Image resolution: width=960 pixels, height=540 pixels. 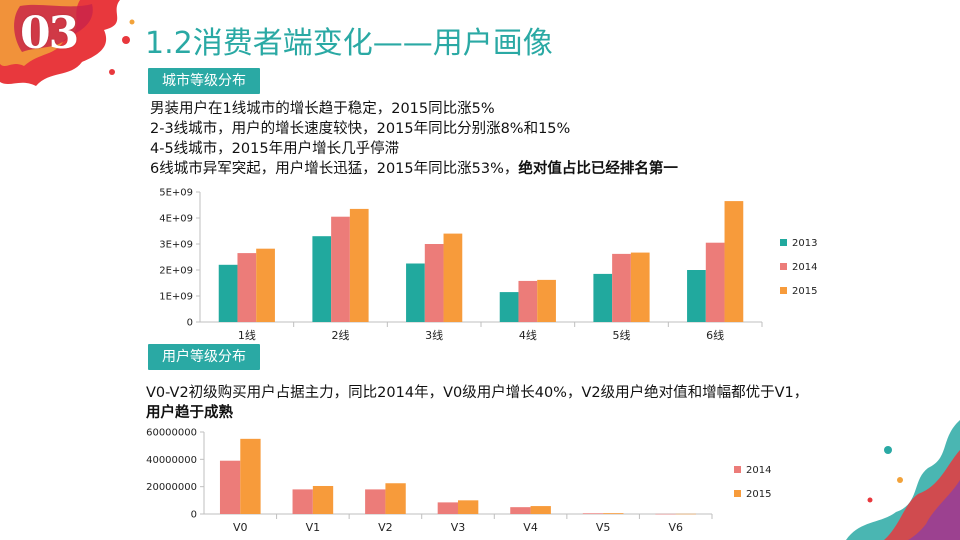 What do you see at coordinates (341, 335) in the screenshot?
I see `x-tick-label: 2线` at bounding box center [341, 335].